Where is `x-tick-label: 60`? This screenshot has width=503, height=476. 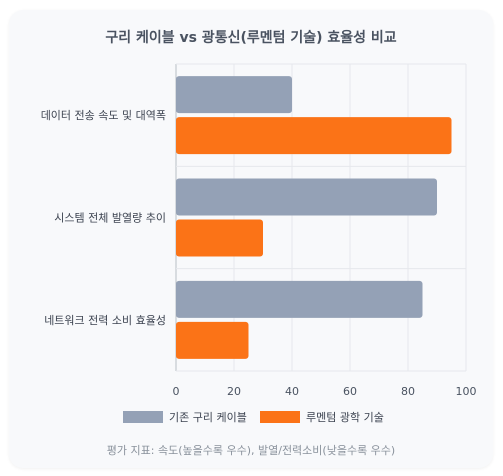 x-tick-label: 60 is located at coordinates (350, 391).